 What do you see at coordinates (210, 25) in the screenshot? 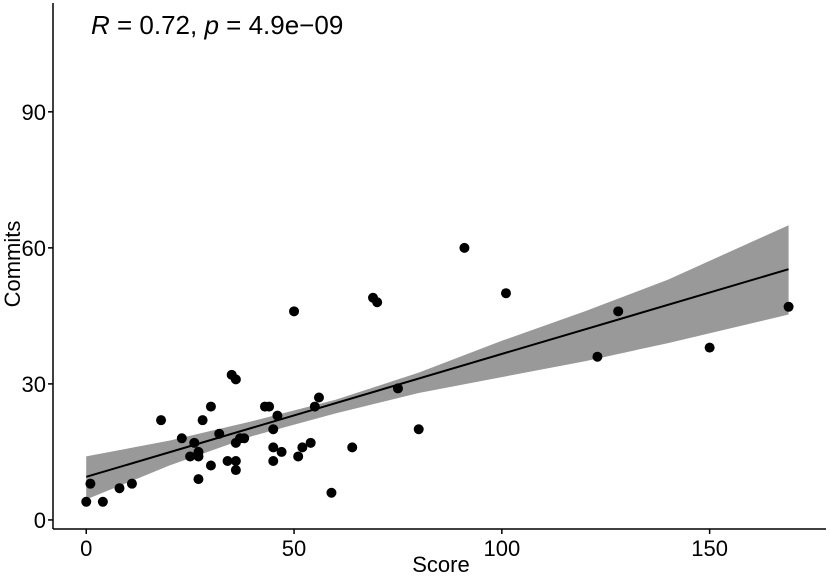
I see `p-symbol: p` at bounding box center [210, 25].